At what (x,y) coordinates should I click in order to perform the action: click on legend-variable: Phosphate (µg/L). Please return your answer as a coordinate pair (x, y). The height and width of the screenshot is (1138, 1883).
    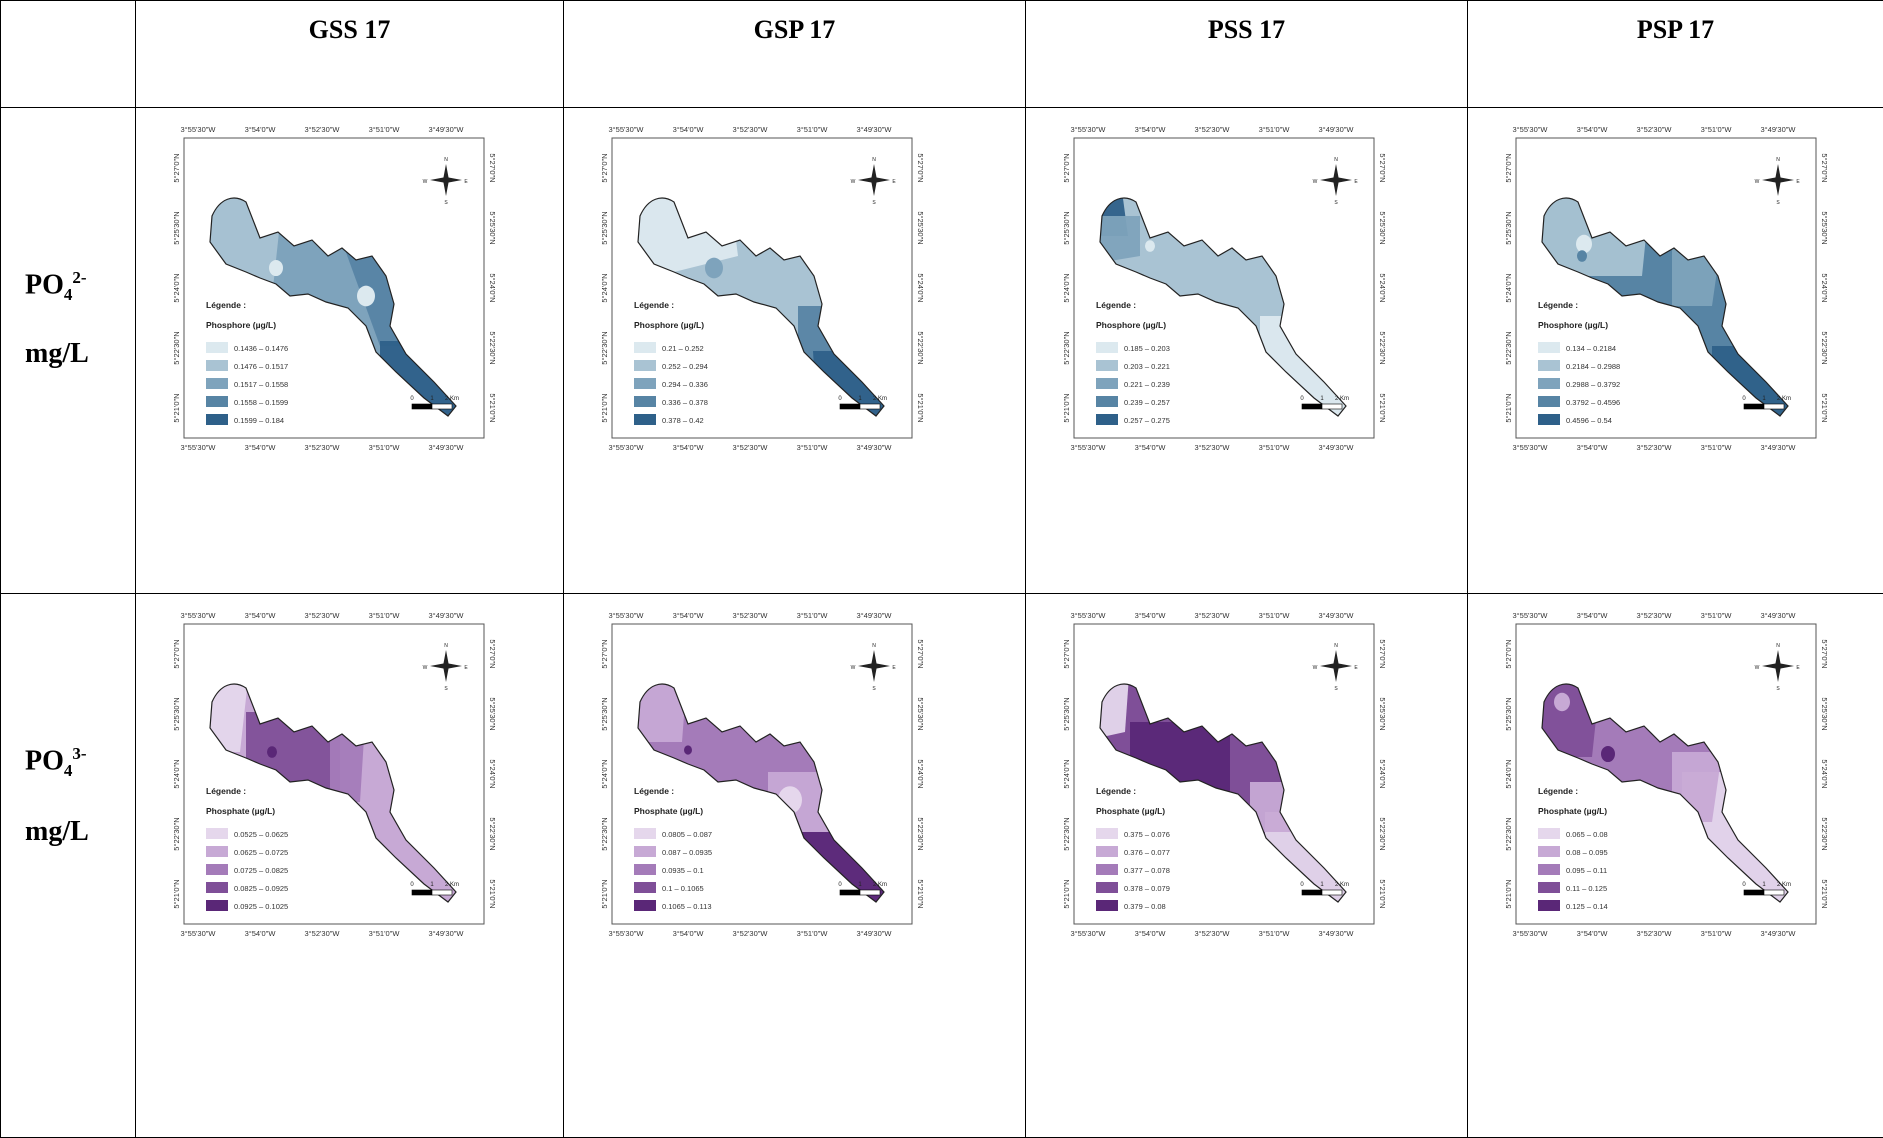
    Looking at the image, I should click on (668, 811).